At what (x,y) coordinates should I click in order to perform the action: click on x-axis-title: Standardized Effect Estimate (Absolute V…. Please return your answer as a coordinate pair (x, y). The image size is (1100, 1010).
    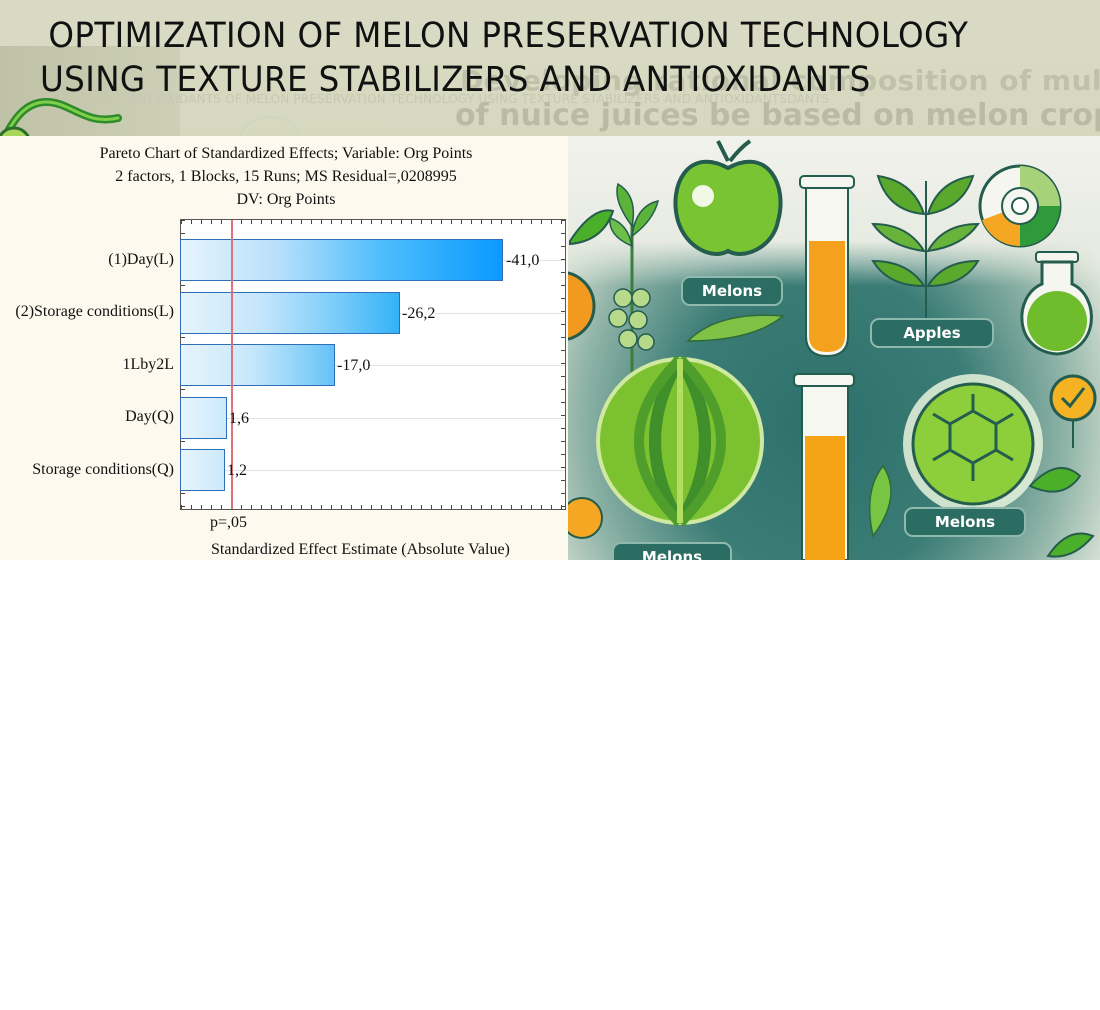
    Looking at the image, I should click on (360, 549).